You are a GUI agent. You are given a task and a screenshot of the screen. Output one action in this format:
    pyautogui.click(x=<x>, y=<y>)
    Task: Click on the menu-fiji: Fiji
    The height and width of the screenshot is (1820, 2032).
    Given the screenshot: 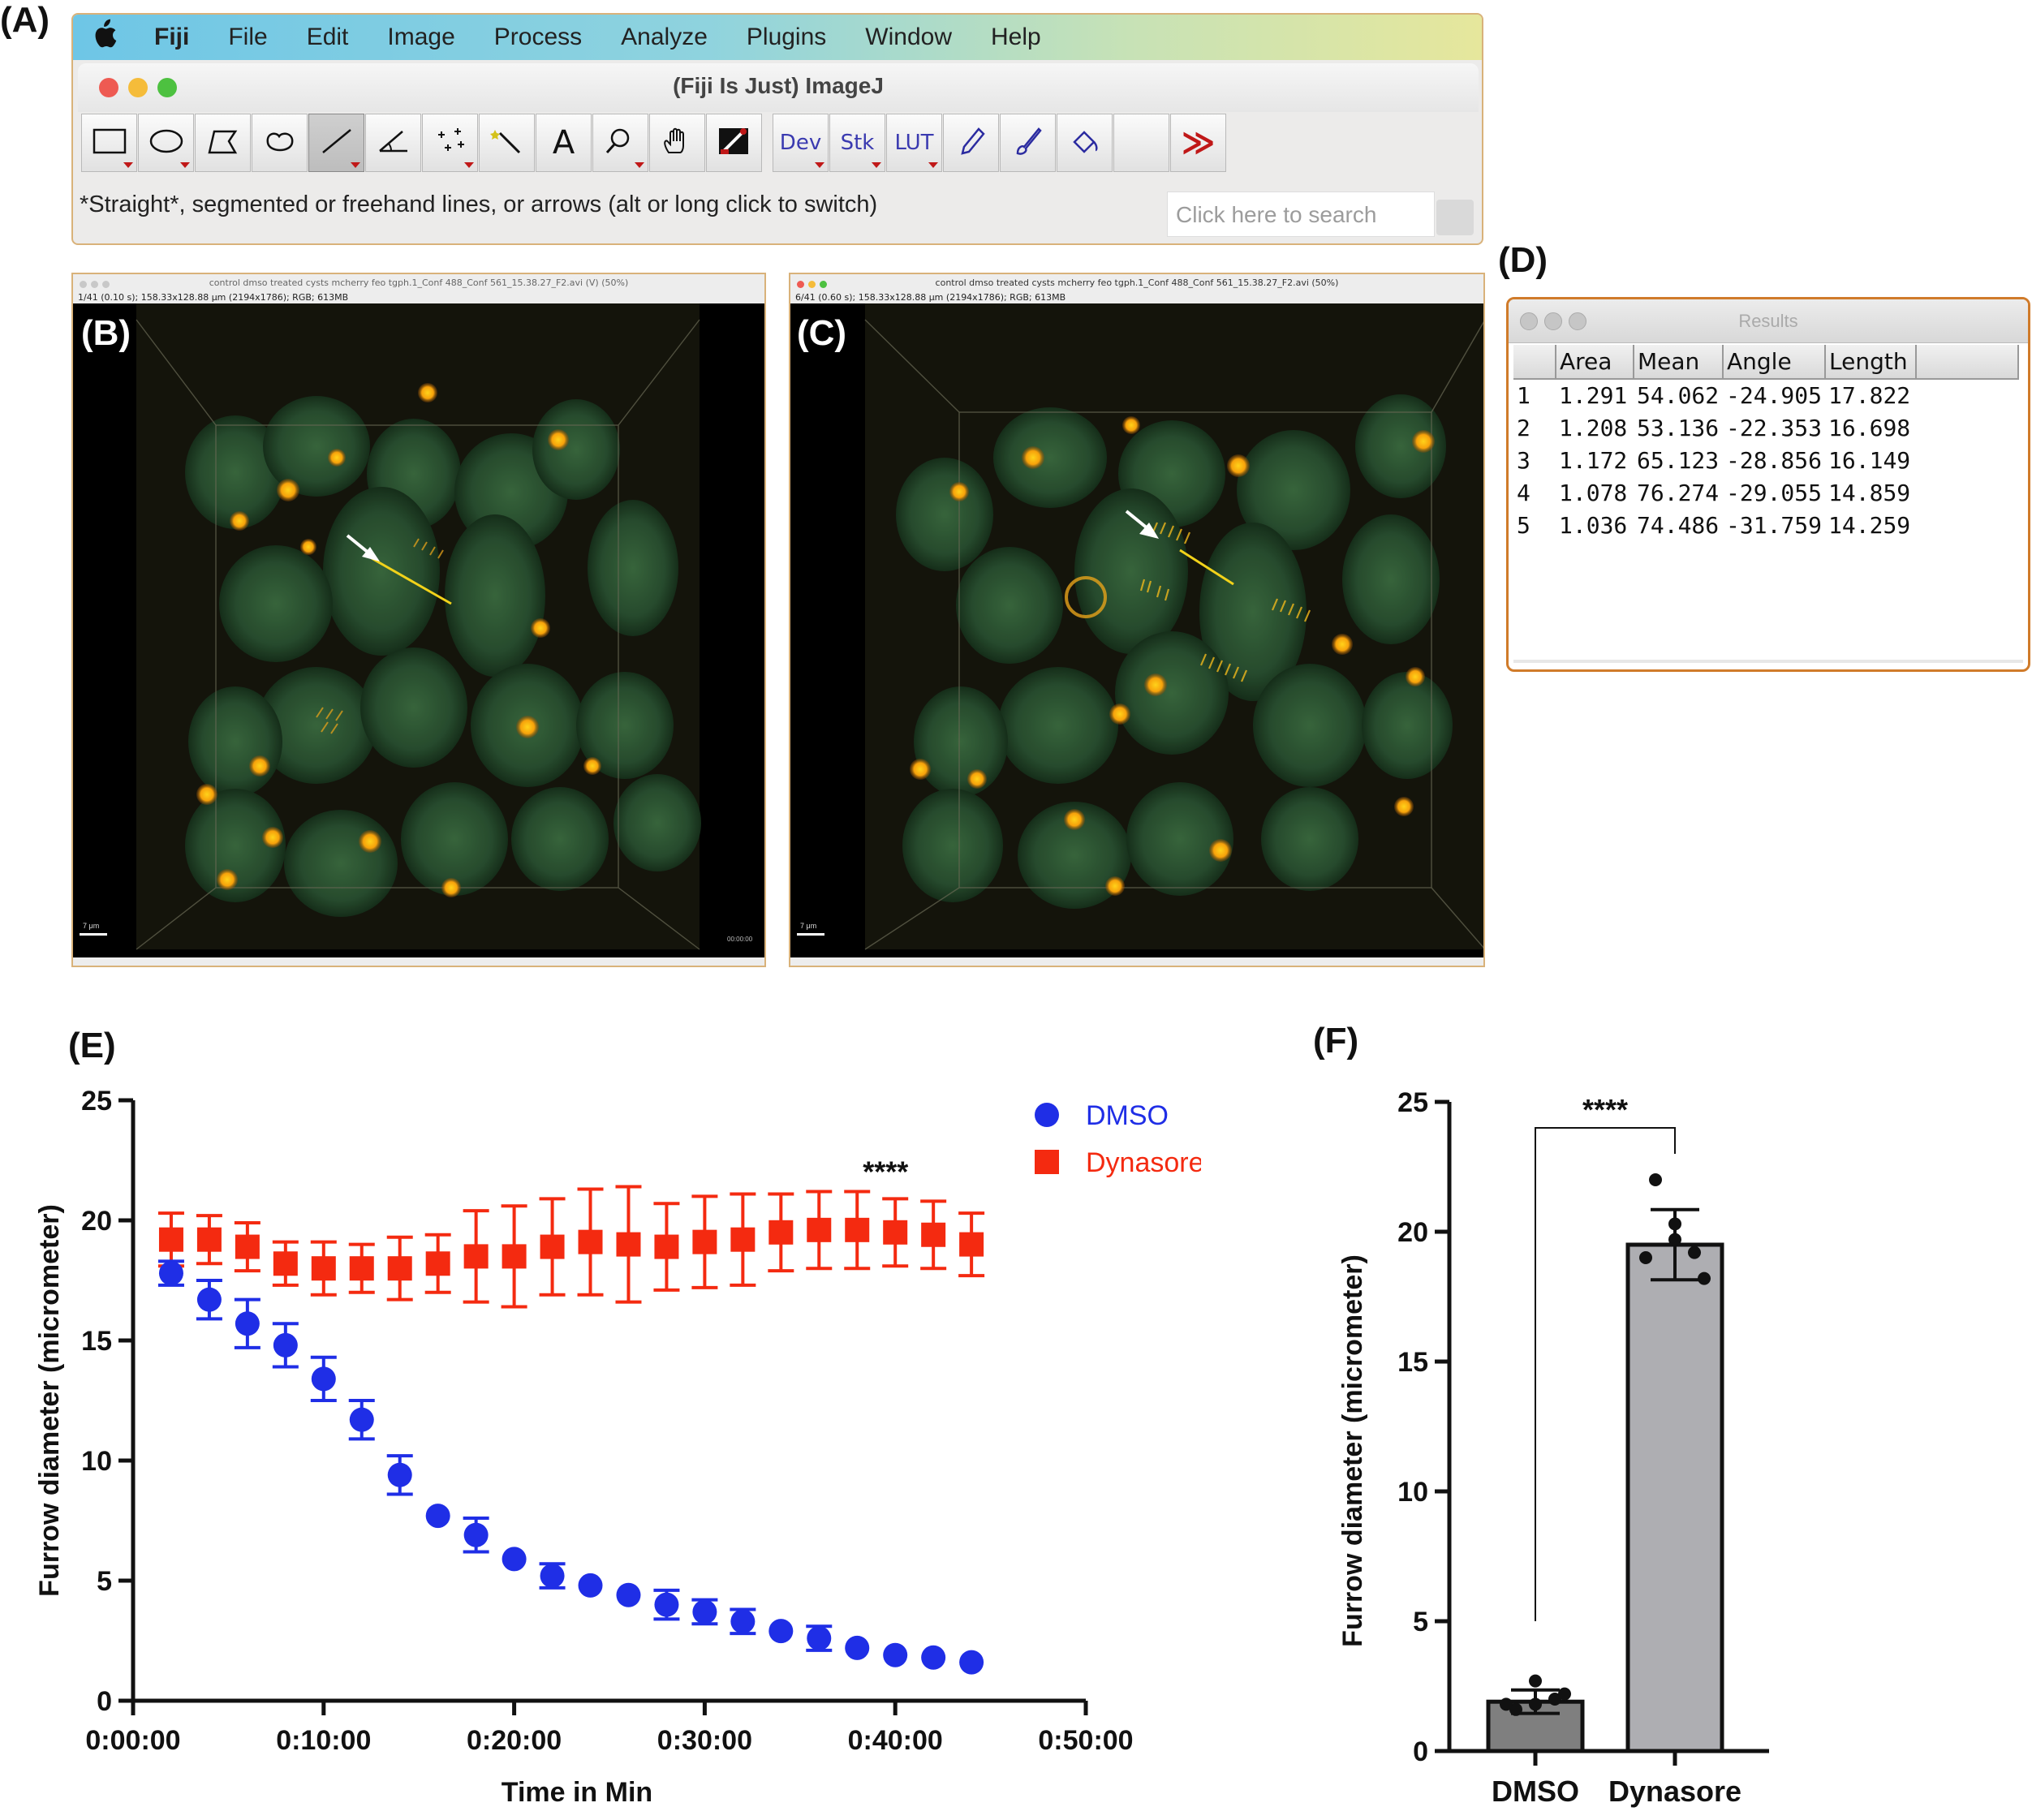 What is the action you would take?
    pyautogui.click(x=172, y=37)
    